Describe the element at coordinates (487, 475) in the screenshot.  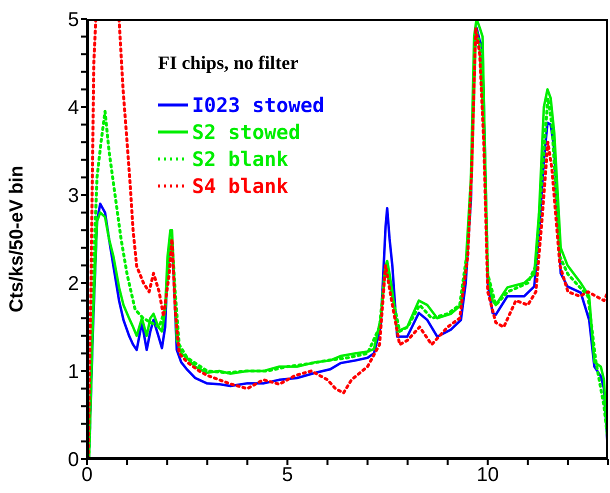
I see `x-tick-label: 10` at that location.